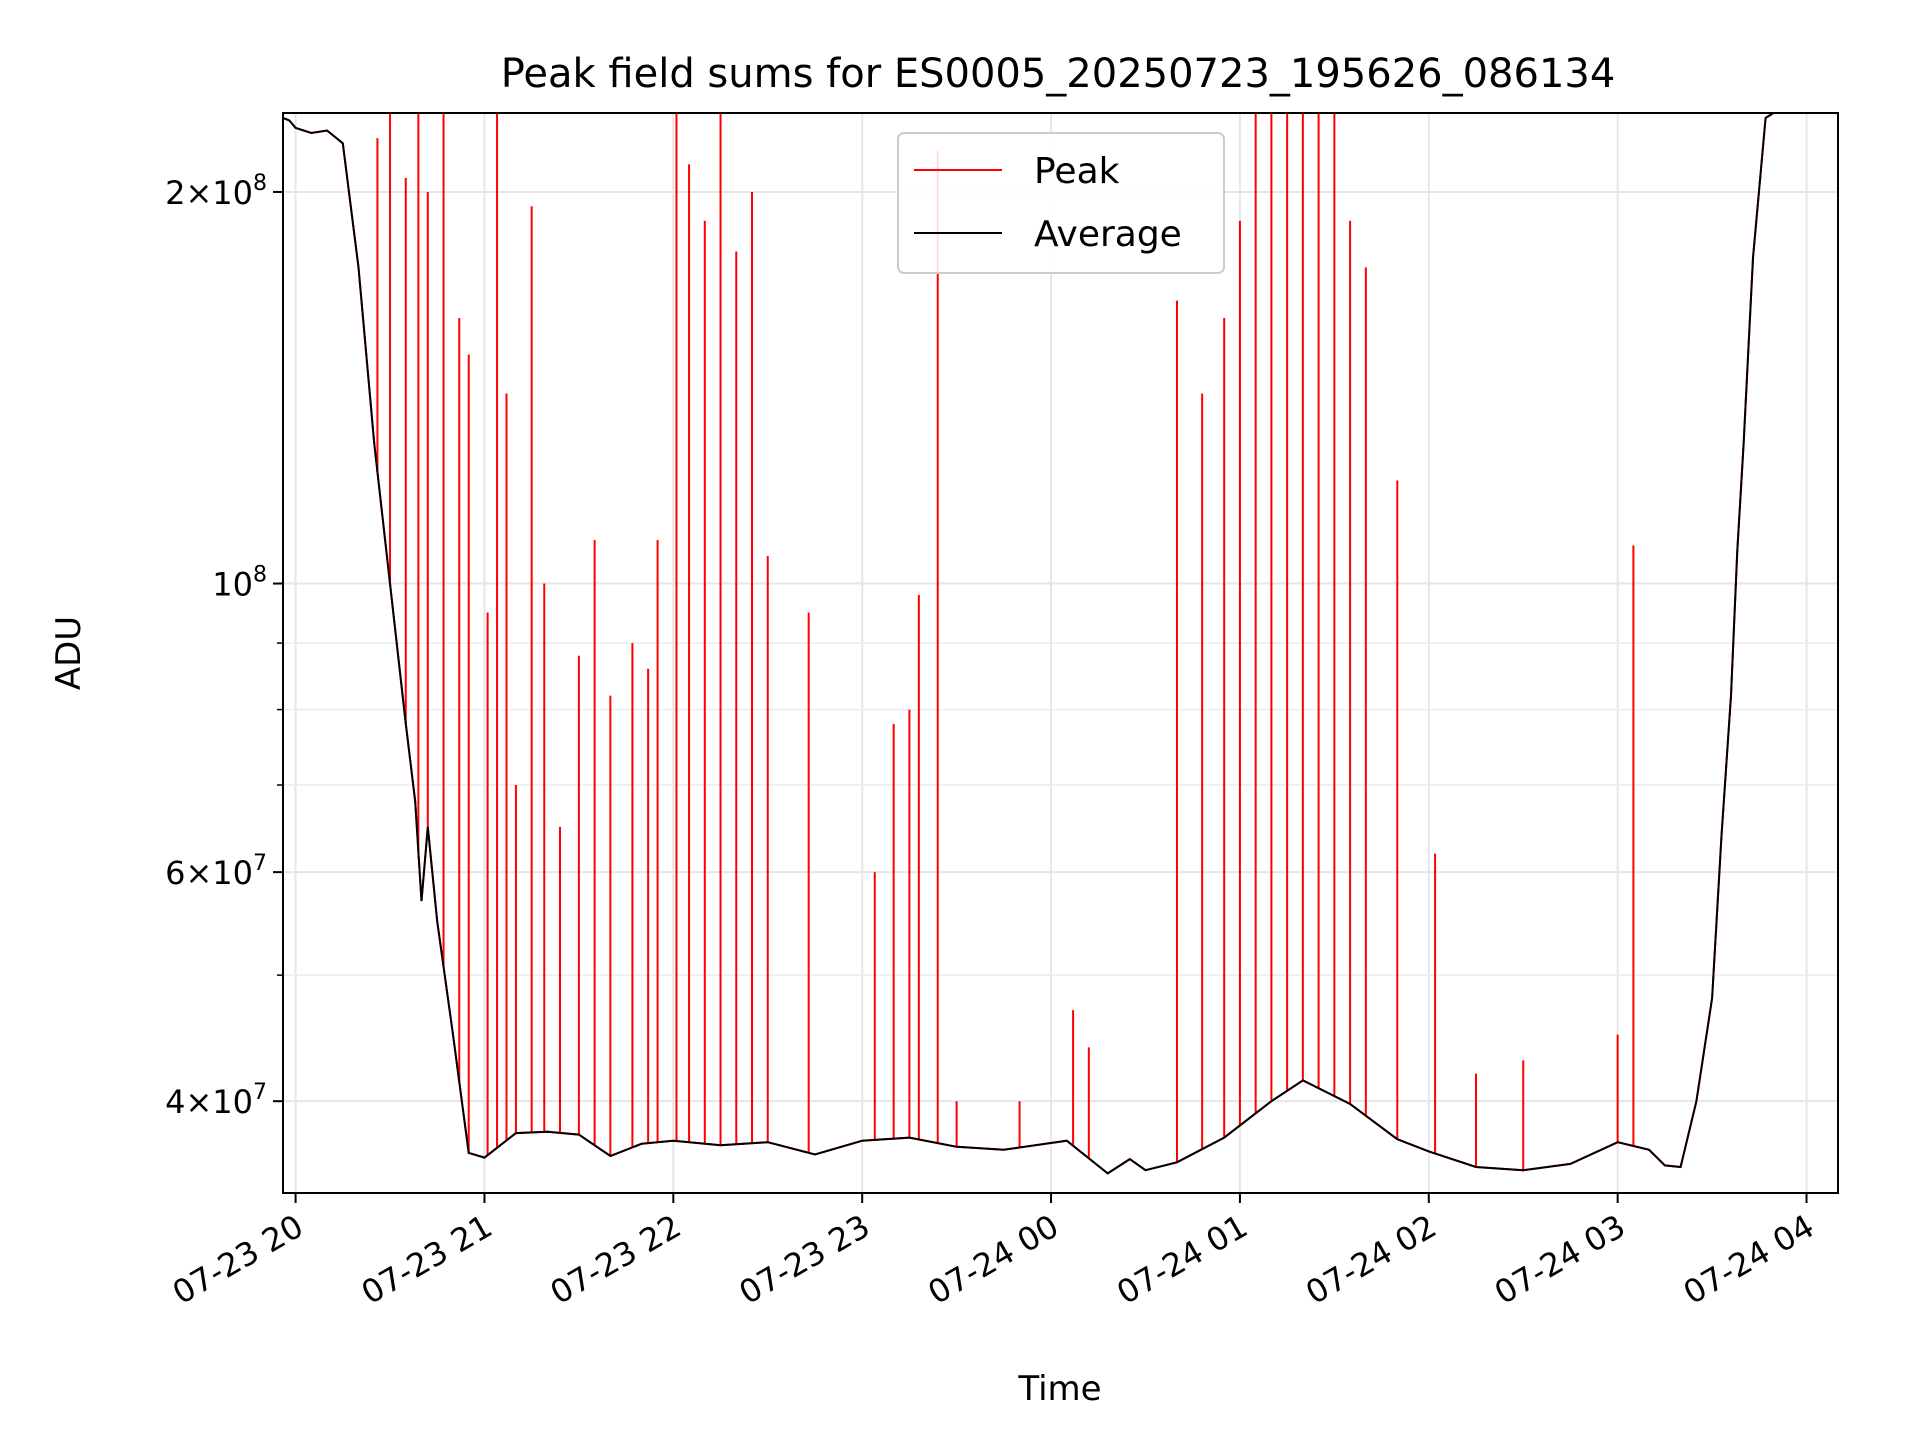 The image size is (1920, 1440). I want to click on y-axis-label: ADU, so click(69, 653).